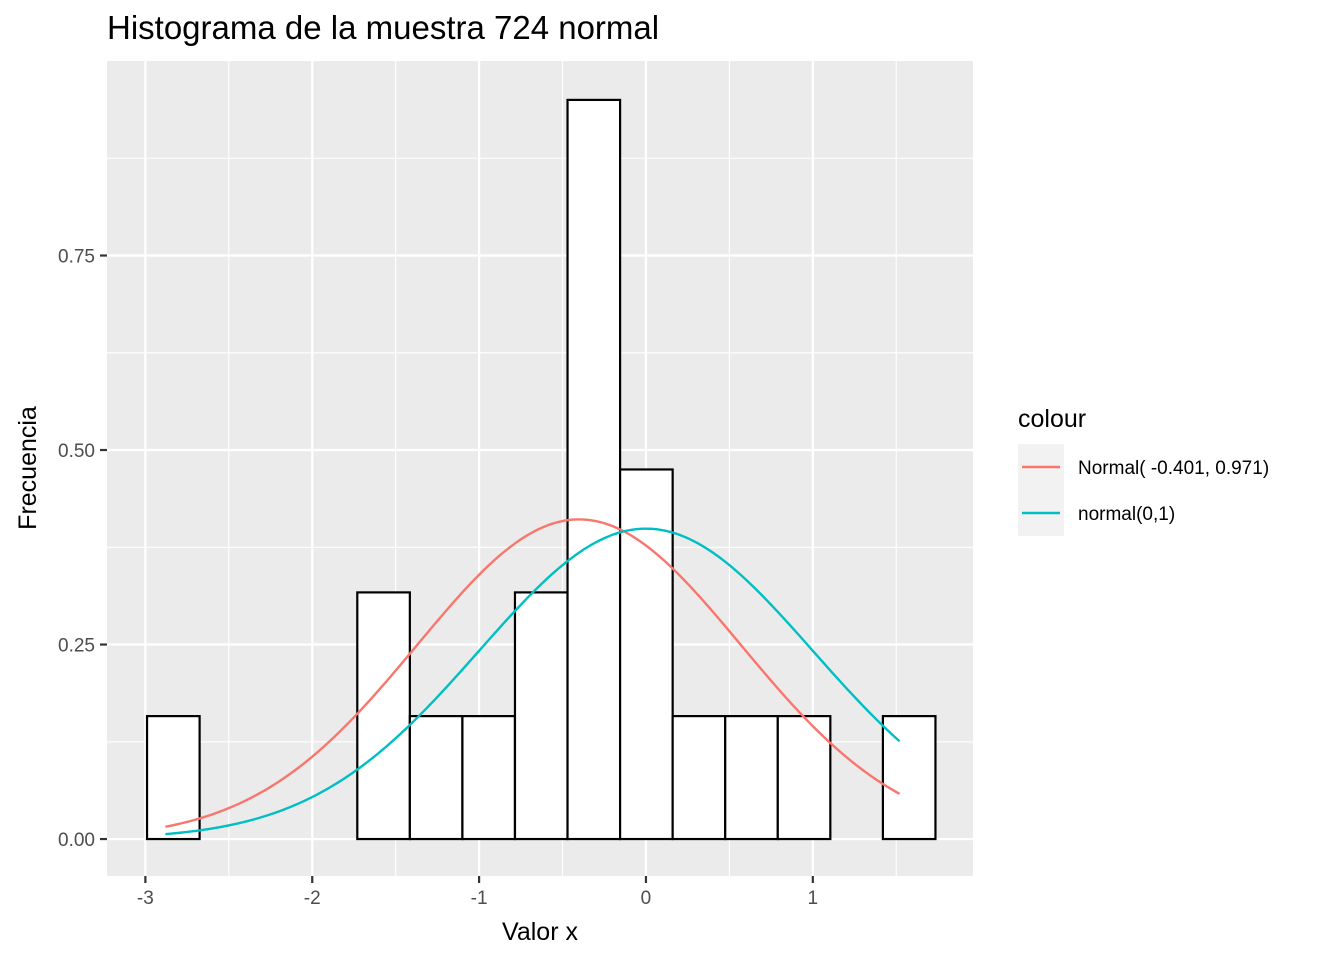 This screenshot has height=960, width=1344. What do you see at coordinates (312, 898) in the screenshot?
I see `x-tick-label: -2` at bounding box center [312, 898].